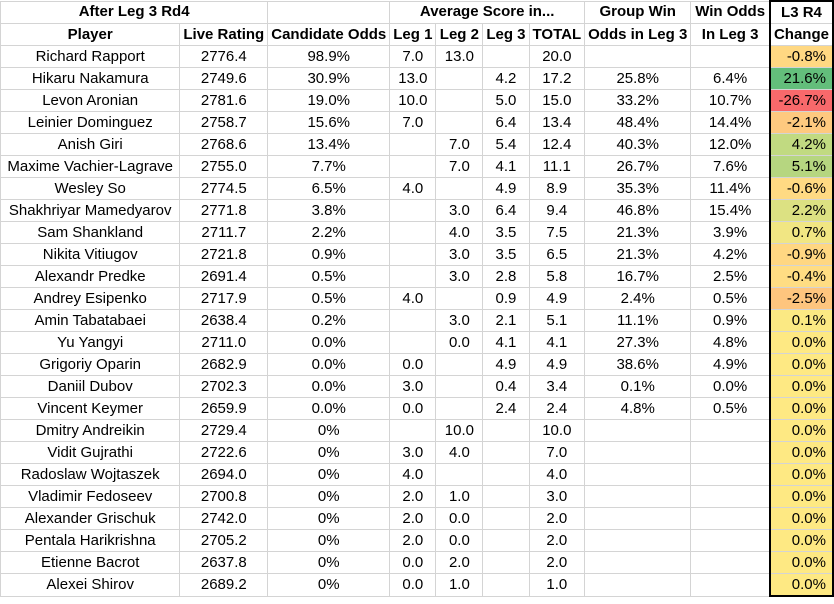 The image size is (834, 604). Describe the element at coordinates (90, 254) in the screenshot. I see `player-name-cell: Nikita Vitiugov` at that location.